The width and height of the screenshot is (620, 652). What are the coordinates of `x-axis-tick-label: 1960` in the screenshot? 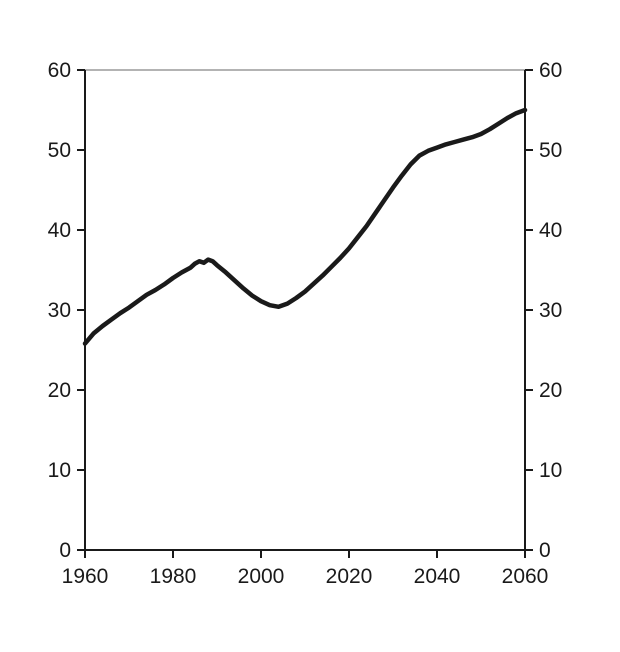 It's located at (85, 576).